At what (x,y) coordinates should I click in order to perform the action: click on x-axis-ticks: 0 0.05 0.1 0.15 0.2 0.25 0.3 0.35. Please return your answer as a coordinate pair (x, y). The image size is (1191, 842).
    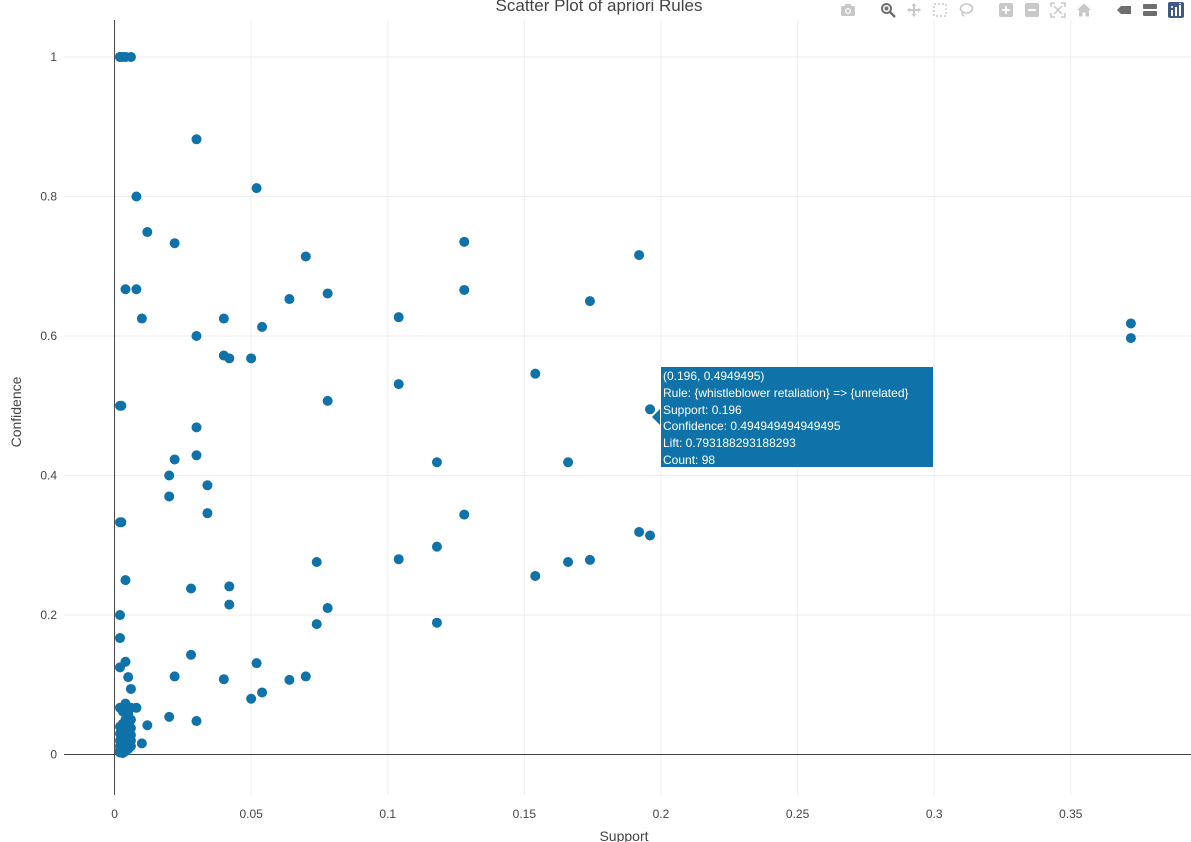
    Looking at the image, I should click on (597, 814).